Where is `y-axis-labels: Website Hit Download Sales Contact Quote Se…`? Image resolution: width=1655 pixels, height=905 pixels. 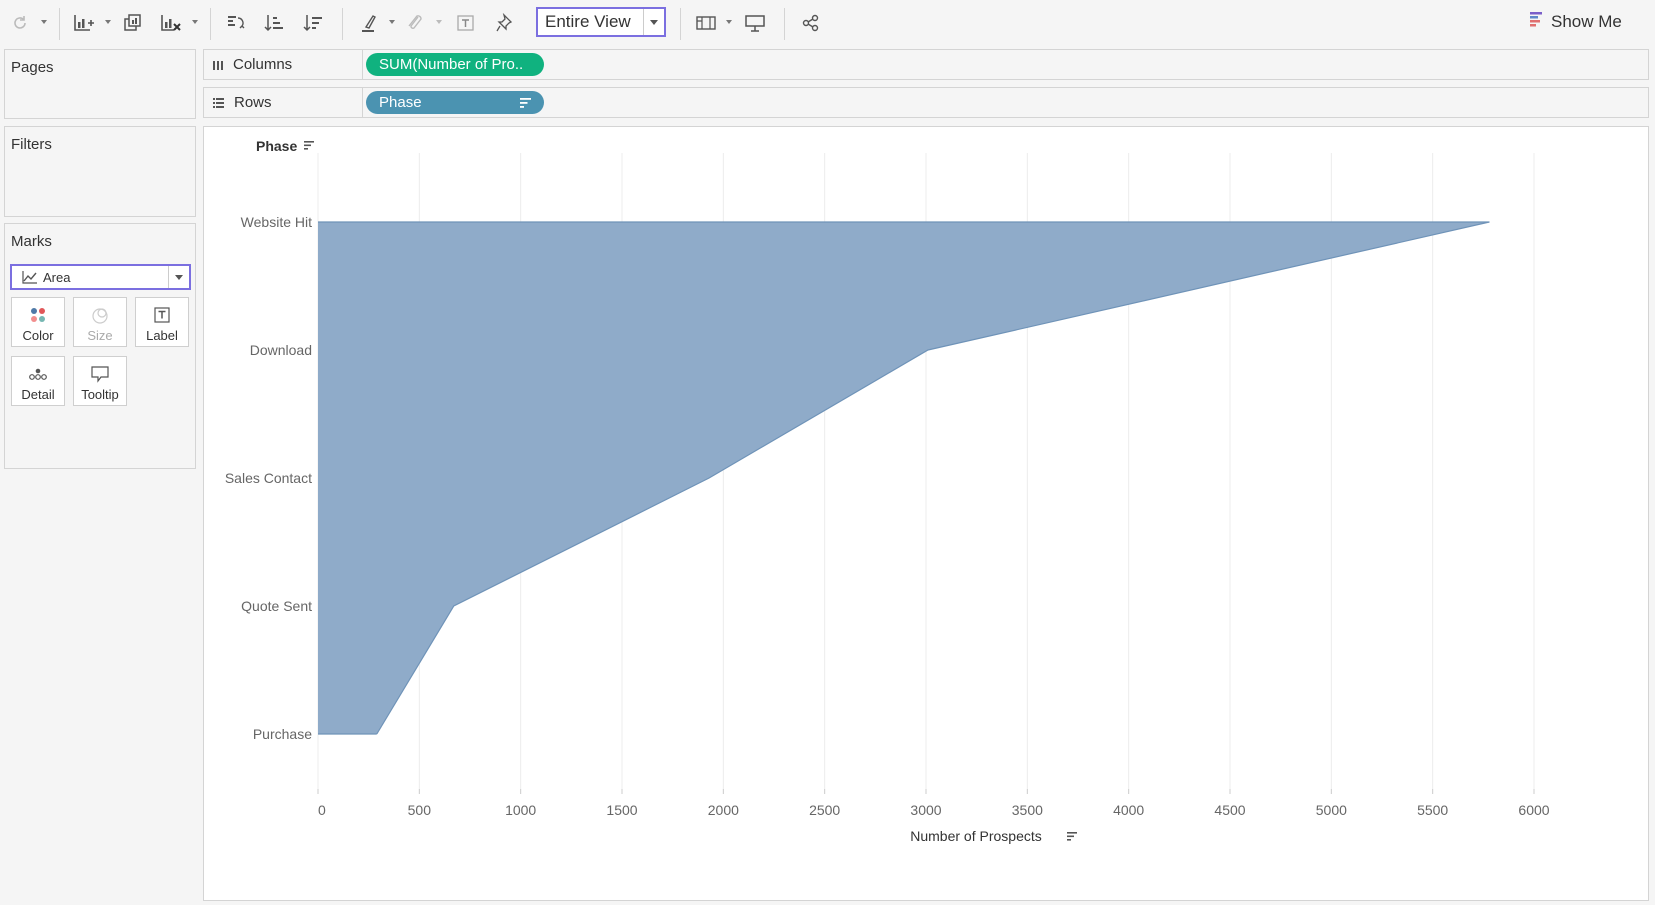
y-axis-labels: Website Hit Download Sales Contact Quote Se… is located at coordinates (268, 478).